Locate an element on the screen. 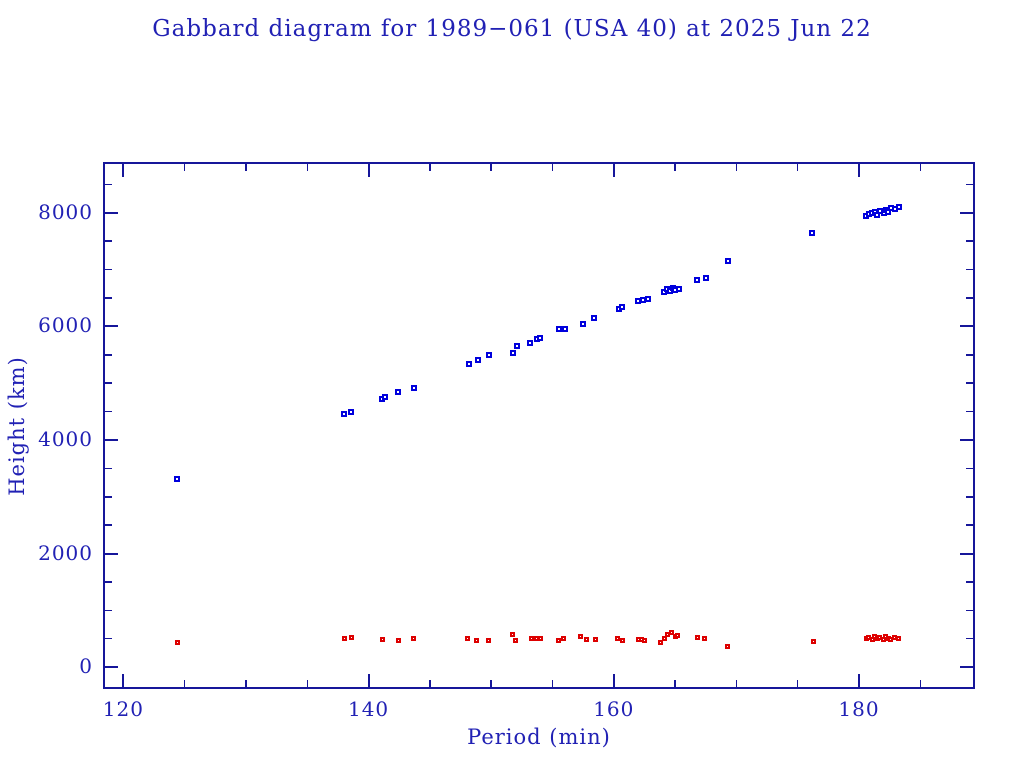 This screenshot has width=1024, height=768. x-tick-label: 140 is located at coordinates (368, 709).